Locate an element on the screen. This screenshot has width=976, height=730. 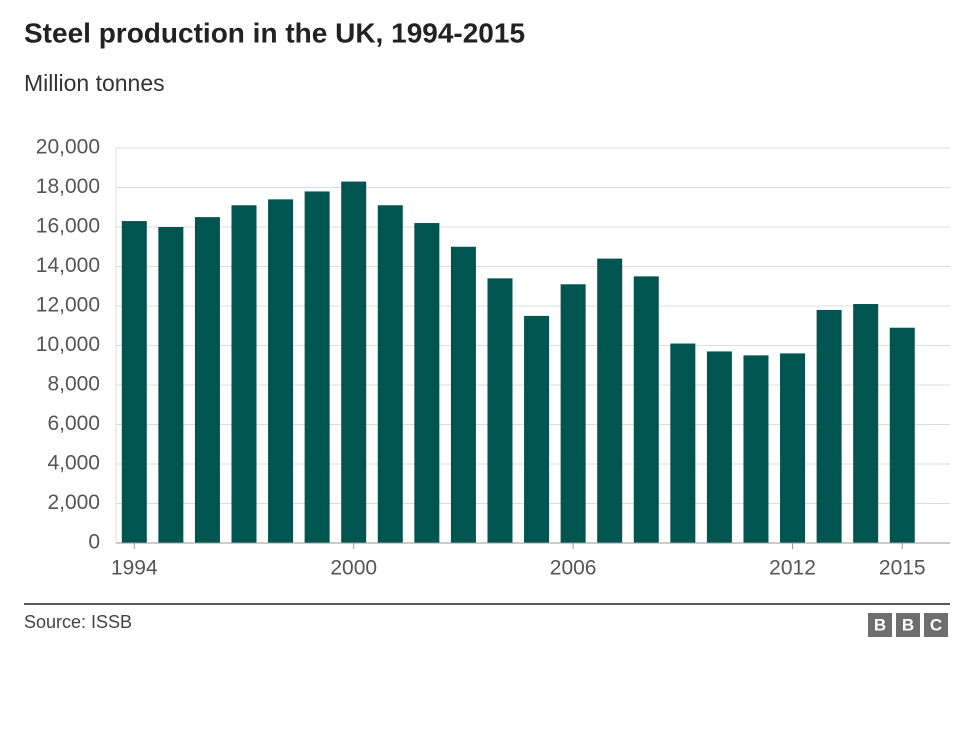
y-tick-label: 10,000 is located at coordinates (68, 344).